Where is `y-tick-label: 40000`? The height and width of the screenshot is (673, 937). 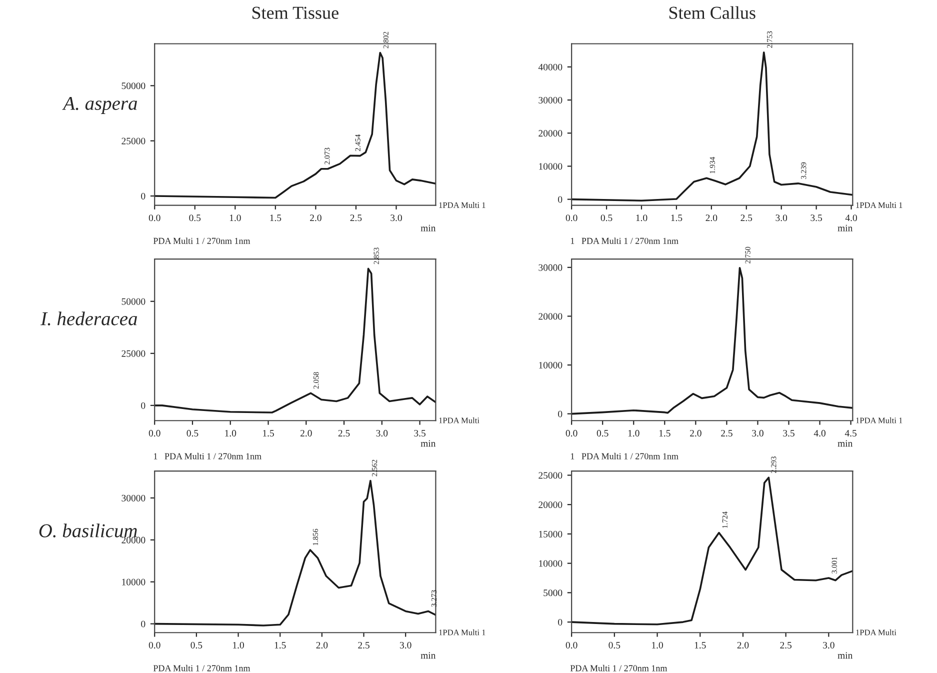 y-tick-label: 40000 is located at coordinates (550, 67).